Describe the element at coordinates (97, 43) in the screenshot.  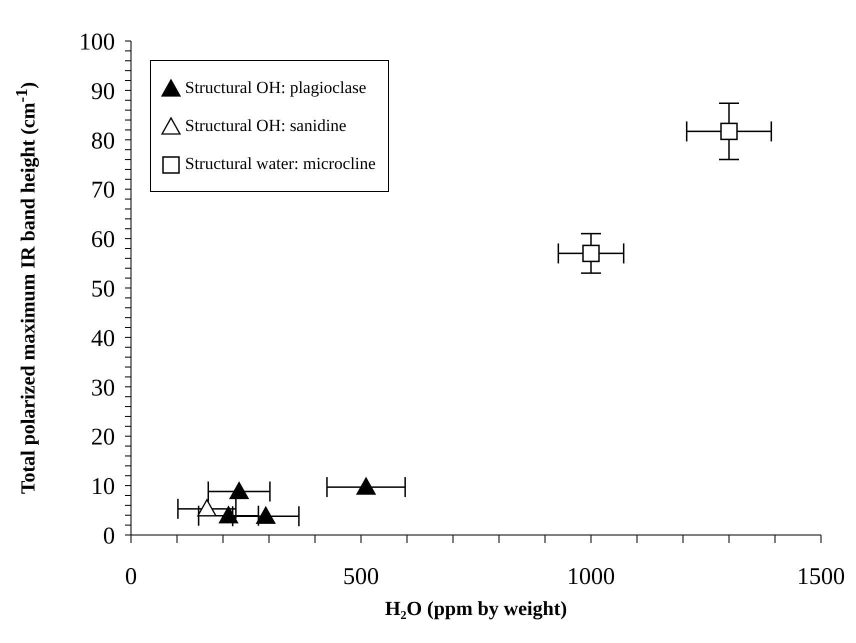
I see `y-tick-label: 100` at that location.